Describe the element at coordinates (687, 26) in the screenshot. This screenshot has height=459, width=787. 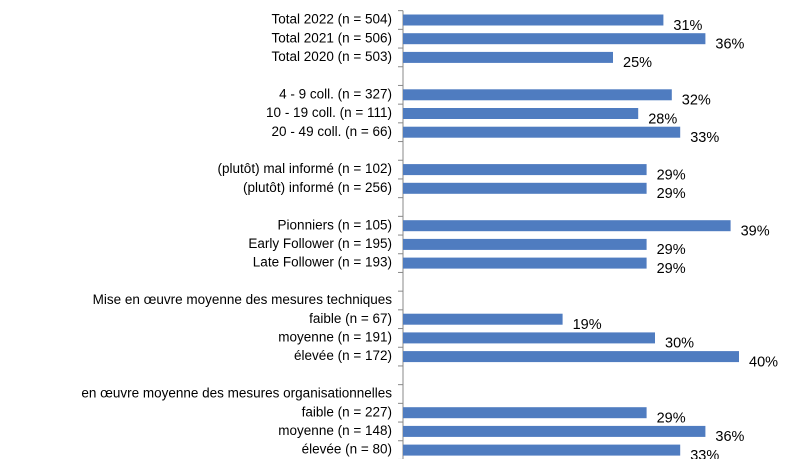
I see `value-label: 31%` at that location.